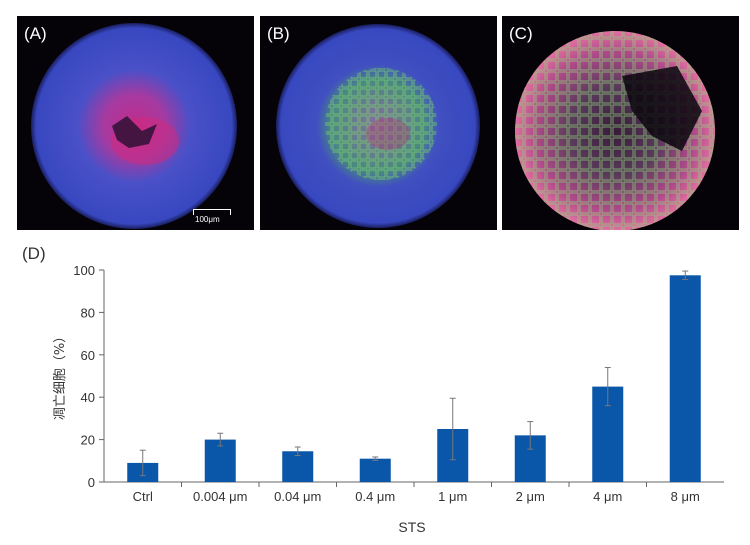 The height and width of the screenshot is (545, 750). Describe the element at coordinates (411, 527) in the screenshot. I see `x-axis-title: STS` at that location.